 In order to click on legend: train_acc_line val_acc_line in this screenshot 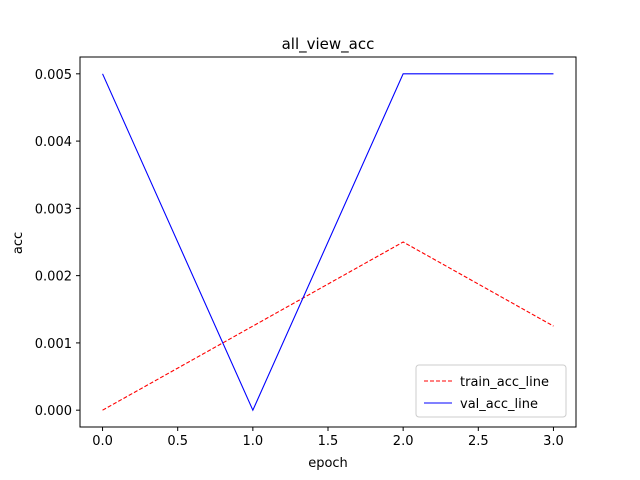, I will do `click(491, 391)`.